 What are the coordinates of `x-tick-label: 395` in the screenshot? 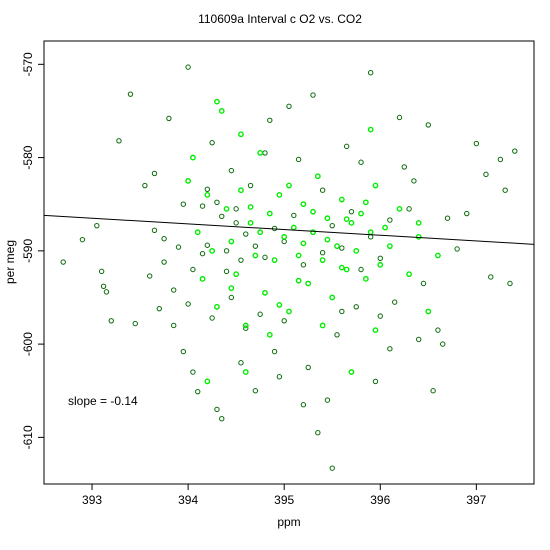 It's located at (284, 500).